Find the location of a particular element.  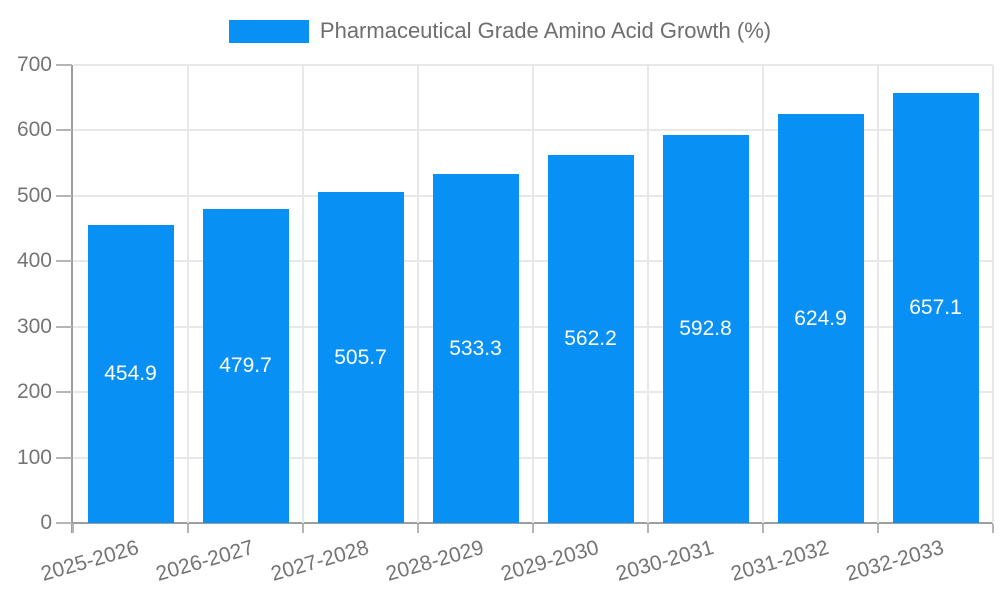

bar-value-label: 533.3 is located at coordinates (475, 348).